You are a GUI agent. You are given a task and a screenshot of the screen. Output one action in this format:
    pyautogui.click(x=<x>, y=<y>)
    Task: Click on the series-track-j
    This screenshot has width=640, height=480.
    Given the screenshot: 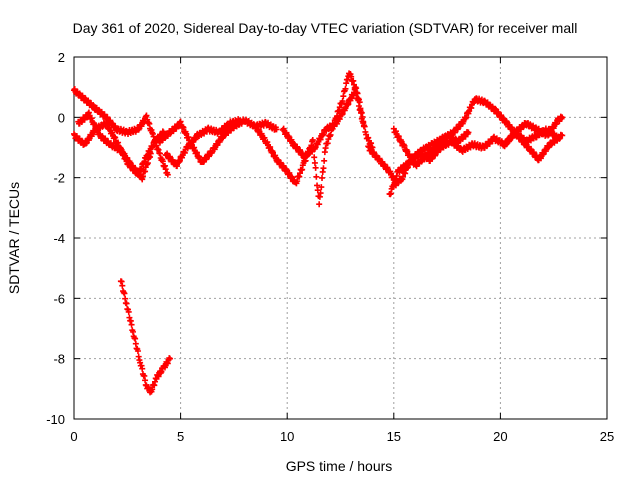 What is the action you would take?
    pyautogui.click(x=431, y=147)
    